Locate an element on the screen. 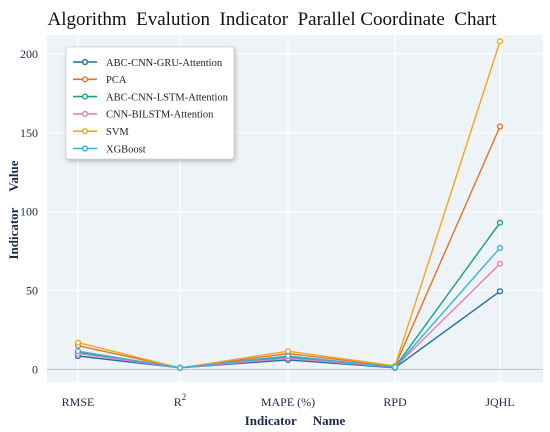  x-tick-label: JQHL is located at coordinates (499, 402).